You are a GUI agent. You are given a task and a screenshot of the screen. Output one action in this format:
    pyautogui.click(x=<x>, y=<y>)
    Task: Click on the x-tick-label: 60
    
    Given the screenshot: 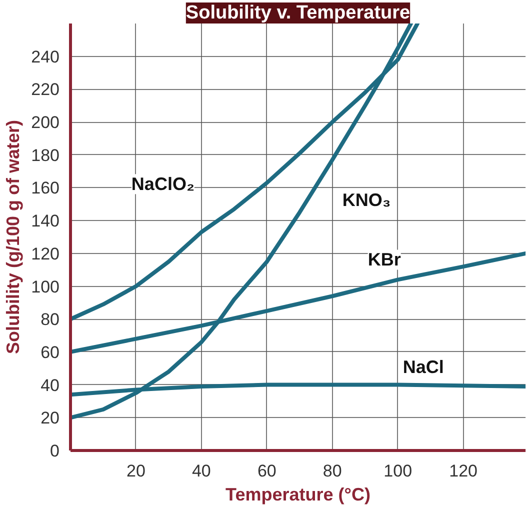 What is the action you would take?
    pyautogui.click(x=266, y=471)
    